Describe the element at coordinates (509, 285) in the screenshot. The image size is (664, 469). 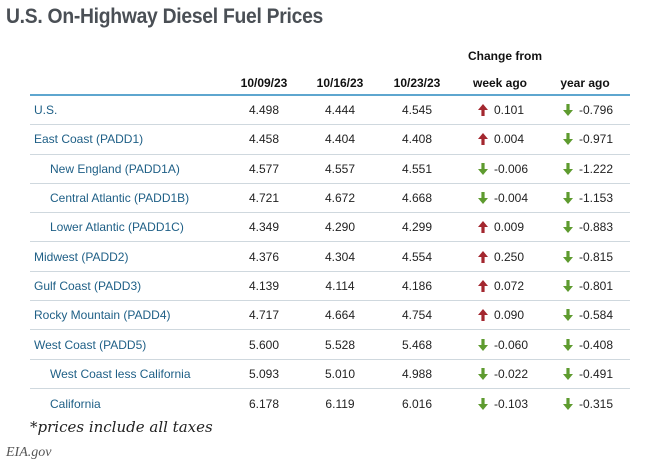
I see `week-change-value: 0.072` at that location.